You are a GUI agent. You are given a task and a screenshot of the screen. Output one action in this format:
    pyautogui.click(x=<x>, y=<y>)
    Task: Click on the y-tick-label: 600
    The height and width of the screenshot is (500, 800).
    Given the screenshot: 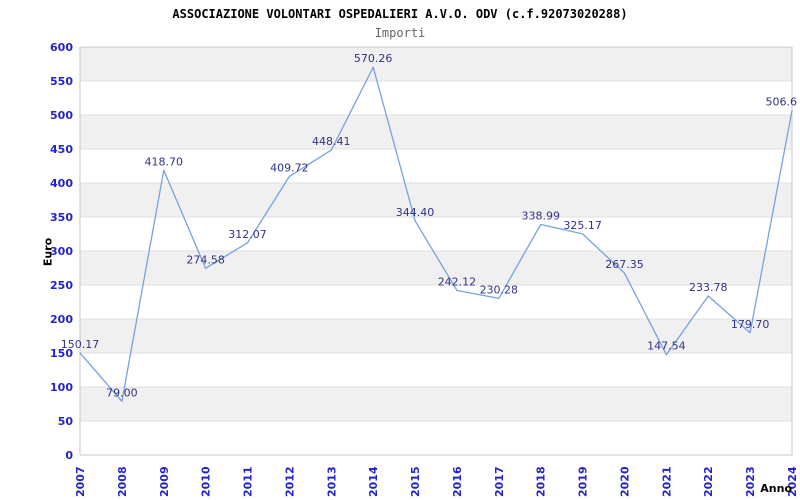 What is the action you would take?
    pyautogui.click(x=61, y=47)
    